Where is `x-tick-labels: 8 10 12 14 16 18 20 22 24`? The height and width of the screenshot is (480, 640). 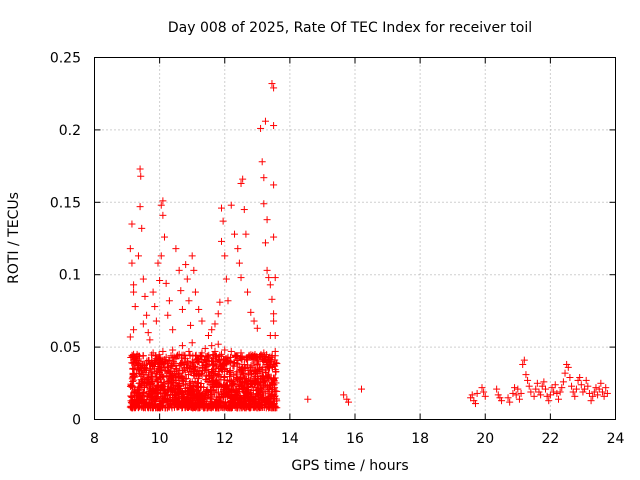 x-tick-labels: 8 10 12 14 16 18 20 22 24 is located at coordinates (357, 439).